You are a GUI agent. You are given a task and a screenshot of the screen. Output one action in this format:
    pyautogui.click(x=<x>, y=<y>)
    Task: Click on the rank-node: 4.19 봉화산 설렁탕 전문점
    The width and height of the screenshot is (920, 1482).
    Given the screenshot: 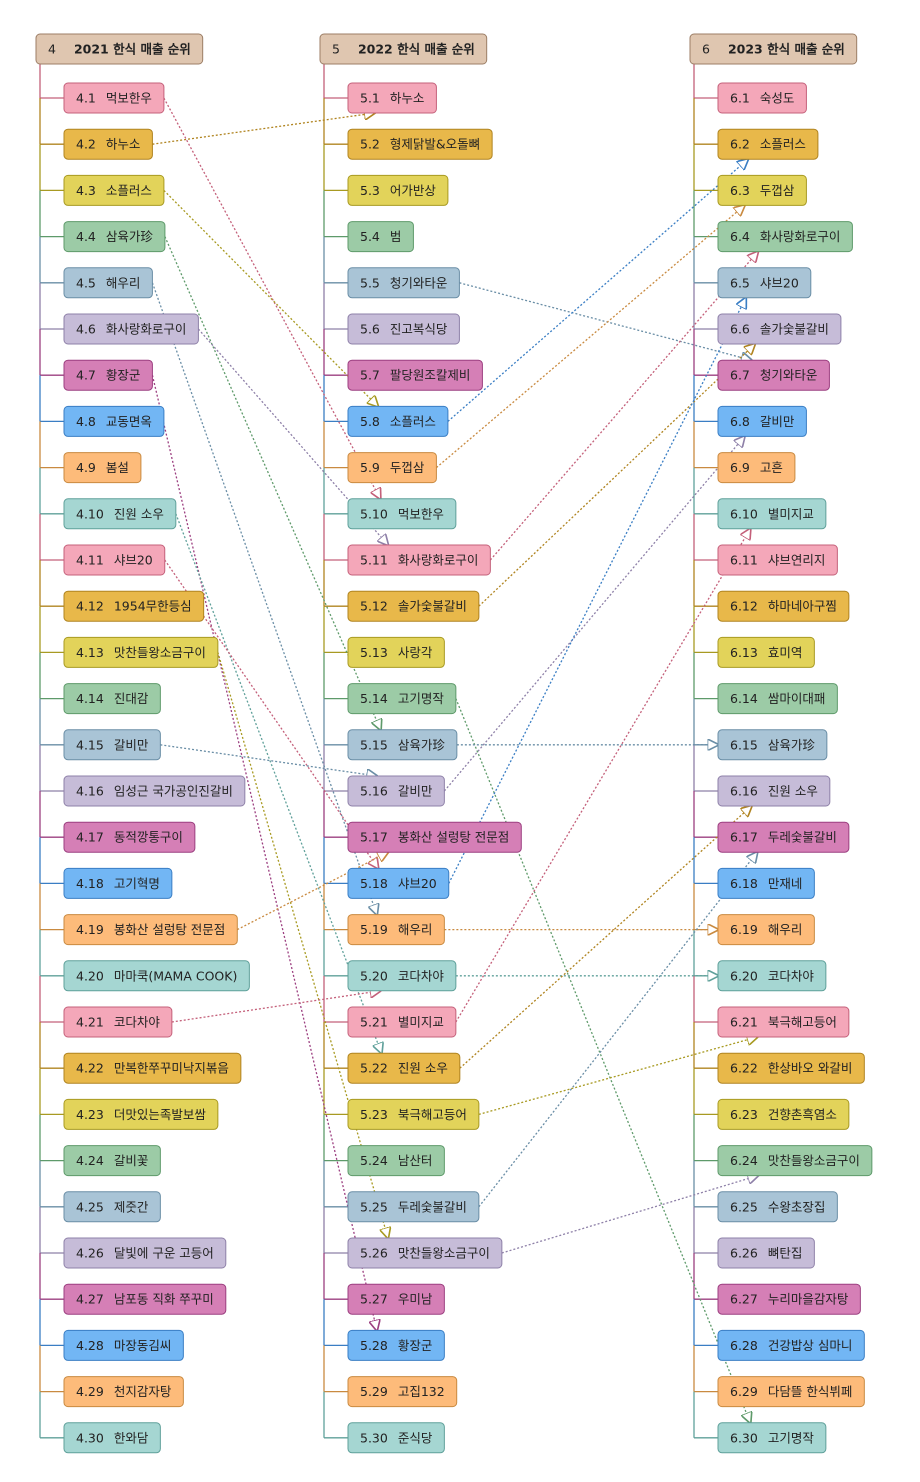 What is the action you would take?
    pyautogui.click(x=150, y=930)
    